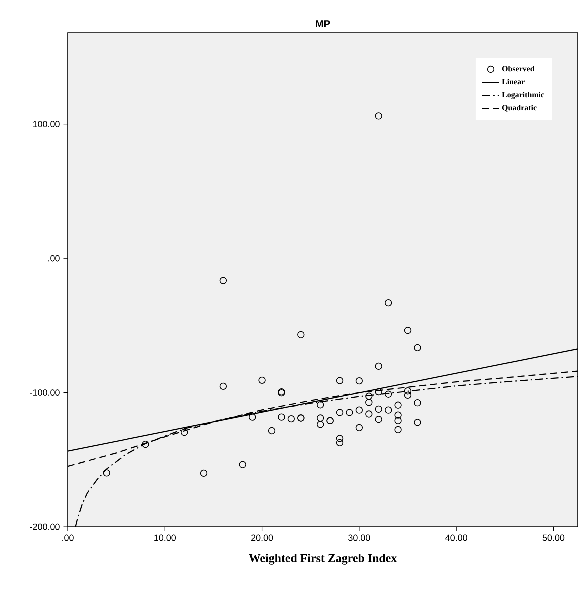 This screenshot has height=589, width=588. I want to click on x-axis-title: Weighted First Zagreb Index, so click(323, 559).